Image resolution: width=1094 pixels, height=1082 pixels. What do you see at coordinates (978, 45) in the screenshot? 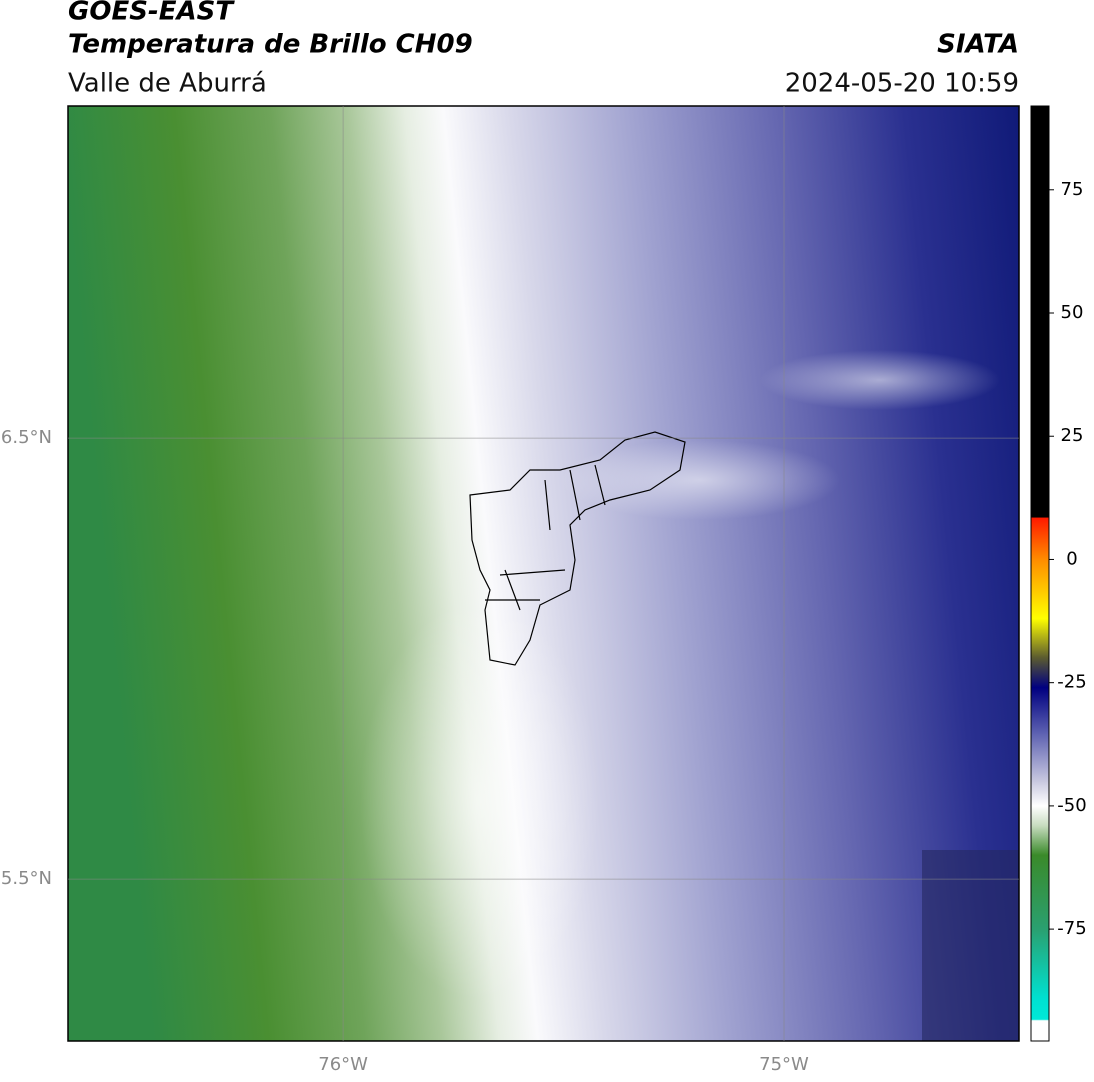
I see `source: SIATA` at bounding box center [978, 45].